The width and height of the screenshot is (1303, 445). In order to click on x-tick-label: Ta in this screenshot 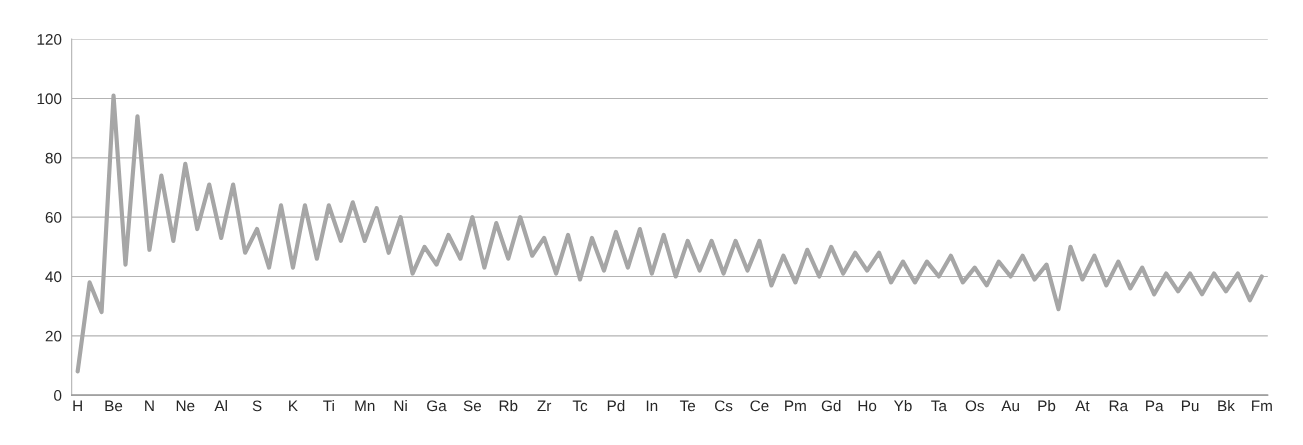, I will do `click(939, 406)`.